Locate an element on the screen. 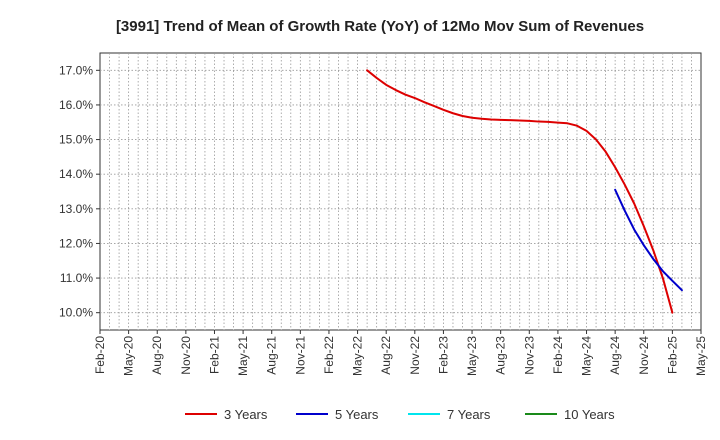 The height and width of the screenshot is (440, 720). x-tick-label: Feb-22 is located at coordinates (329, 355).